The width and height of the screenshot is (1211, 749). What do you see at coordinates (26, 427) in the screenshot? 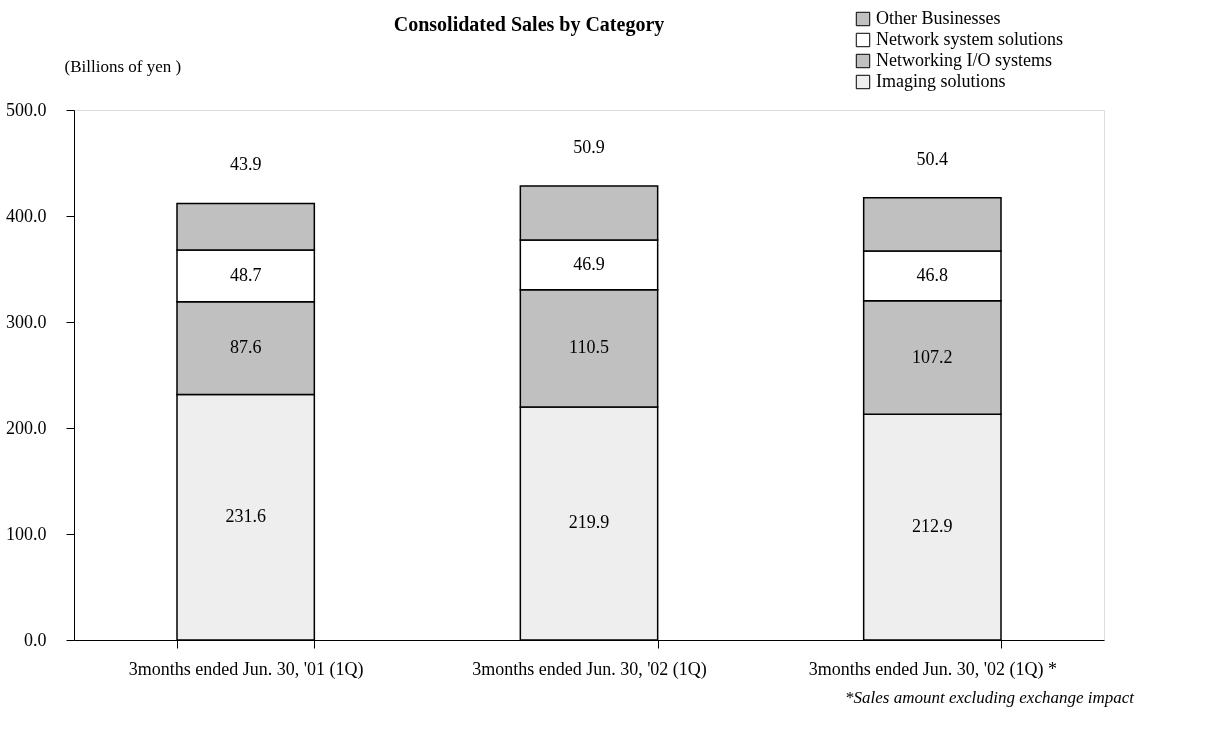
I see `y-tick-label: 200.0` at bounding box center [26, 427].